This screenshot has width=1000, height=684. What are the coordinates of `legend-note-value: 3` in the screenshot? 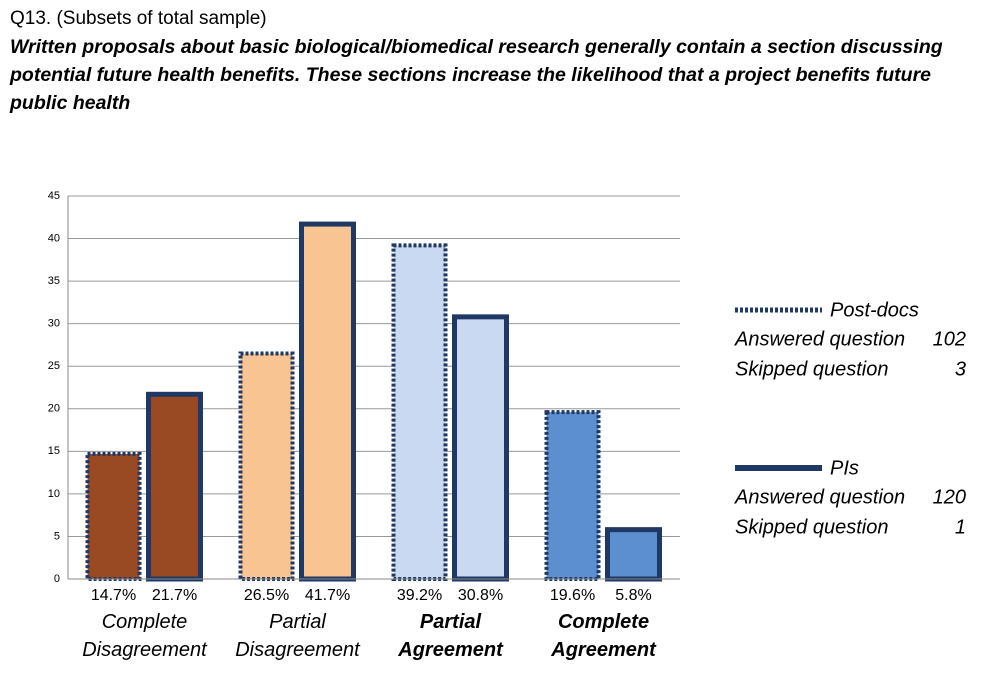 It's located at (960, 369).